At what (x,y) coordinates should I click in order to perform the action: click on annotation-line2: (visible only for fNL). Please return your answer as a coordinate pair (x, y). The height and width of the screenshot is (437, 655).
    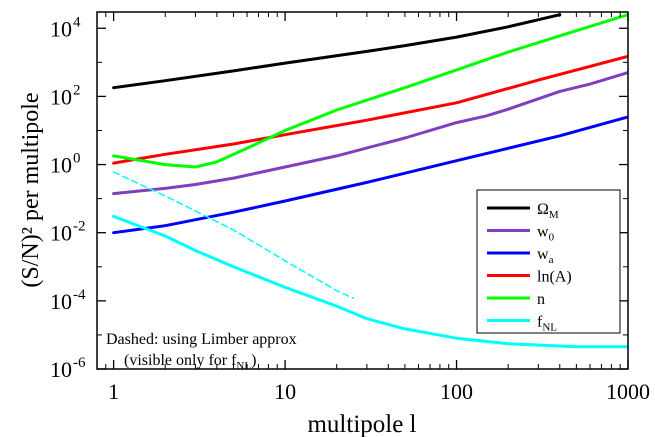
    Looking at the image, I should click on (190, 362).